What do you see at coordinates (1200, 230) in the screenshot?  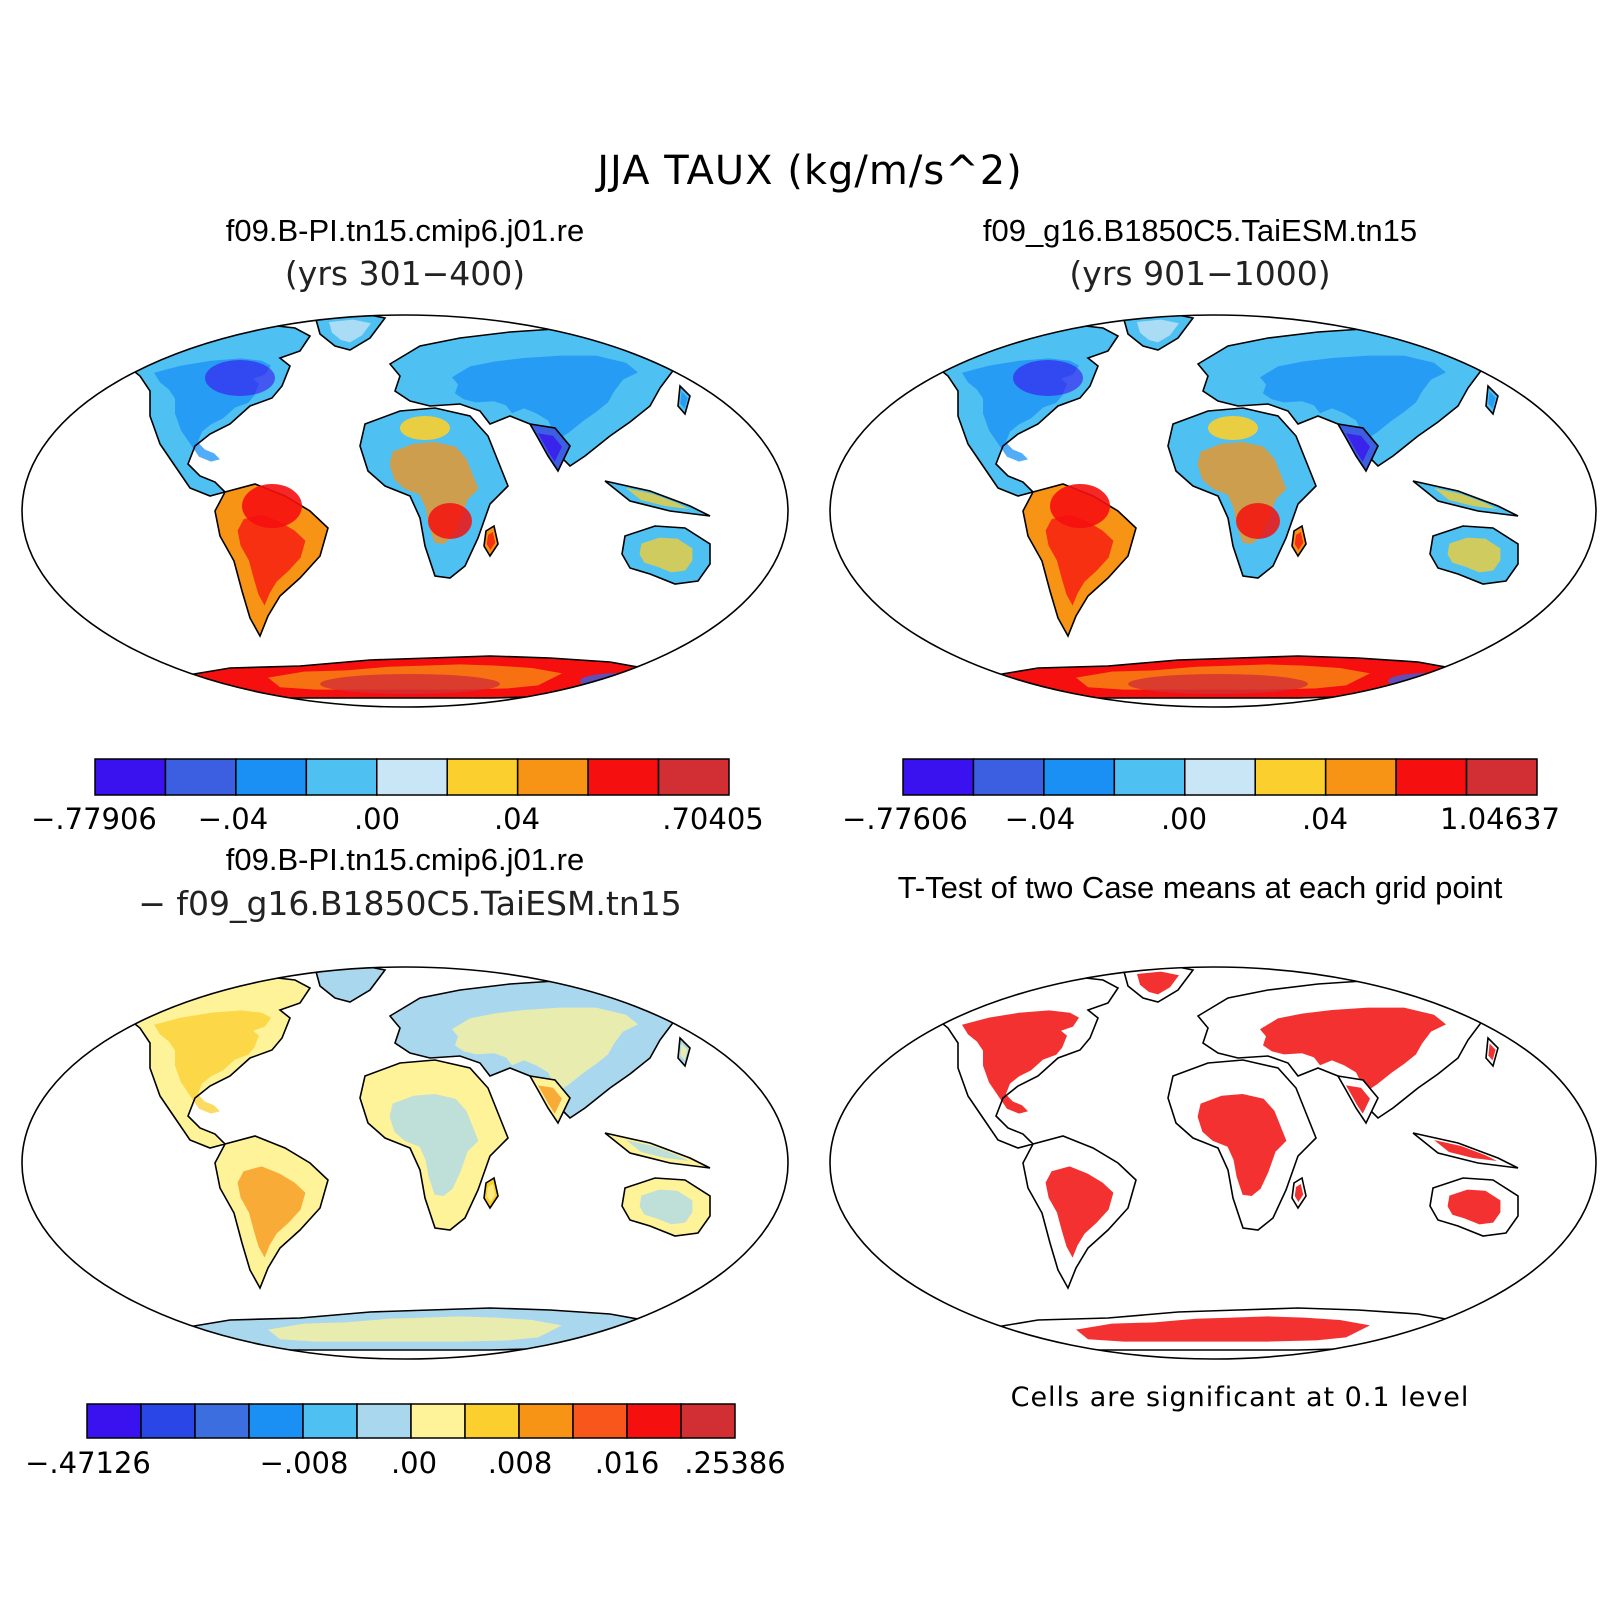 I see `panel2-title: f09_g16.B1850C5.TaiESM.tn15` at bounding box center [1200, 230].